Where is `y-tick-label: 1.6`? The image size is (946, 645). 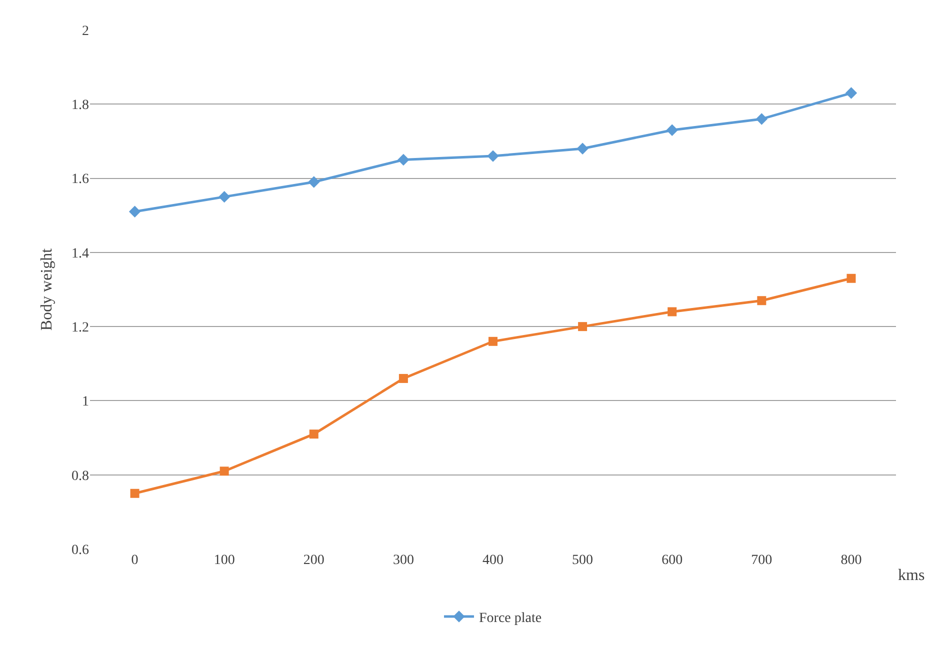 y-tick-label: 1.6 is located at coordinates (80, 180).